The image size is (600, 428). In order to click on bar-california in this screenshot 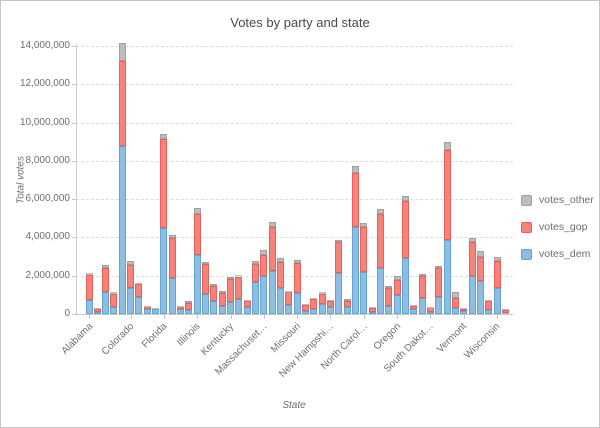, I will do `click(122, 178)`.